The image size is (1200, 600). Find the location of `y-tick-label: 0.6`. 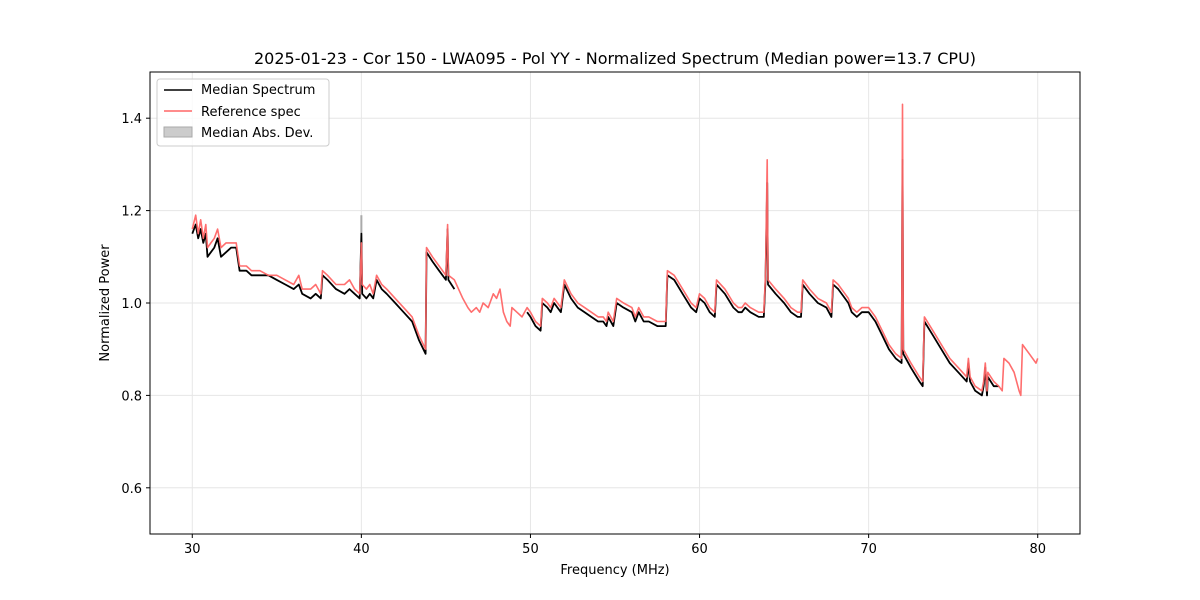

y-tick-label: 0.6 is located at coordinates (131, 489).